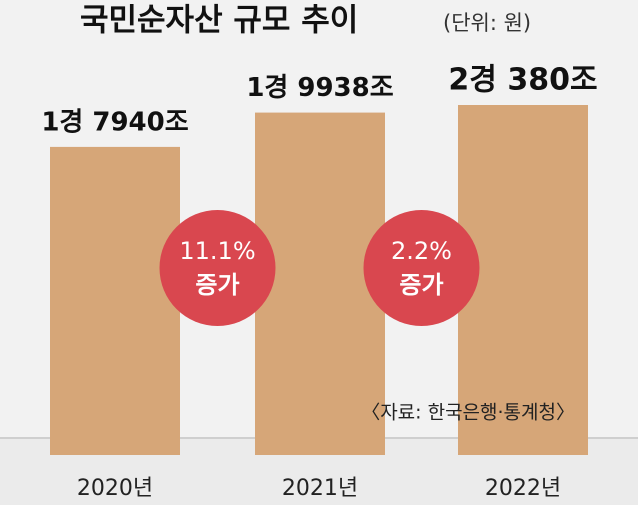  I want to click on value-label: 2경 380조, so click(522, 80).